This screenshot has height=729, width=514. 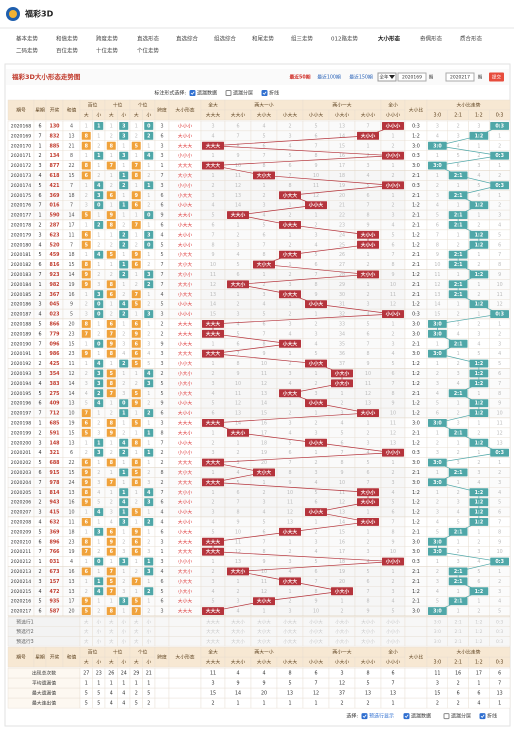 I want to click on nav-item: 跨度走势, so click(x=107, y=39).